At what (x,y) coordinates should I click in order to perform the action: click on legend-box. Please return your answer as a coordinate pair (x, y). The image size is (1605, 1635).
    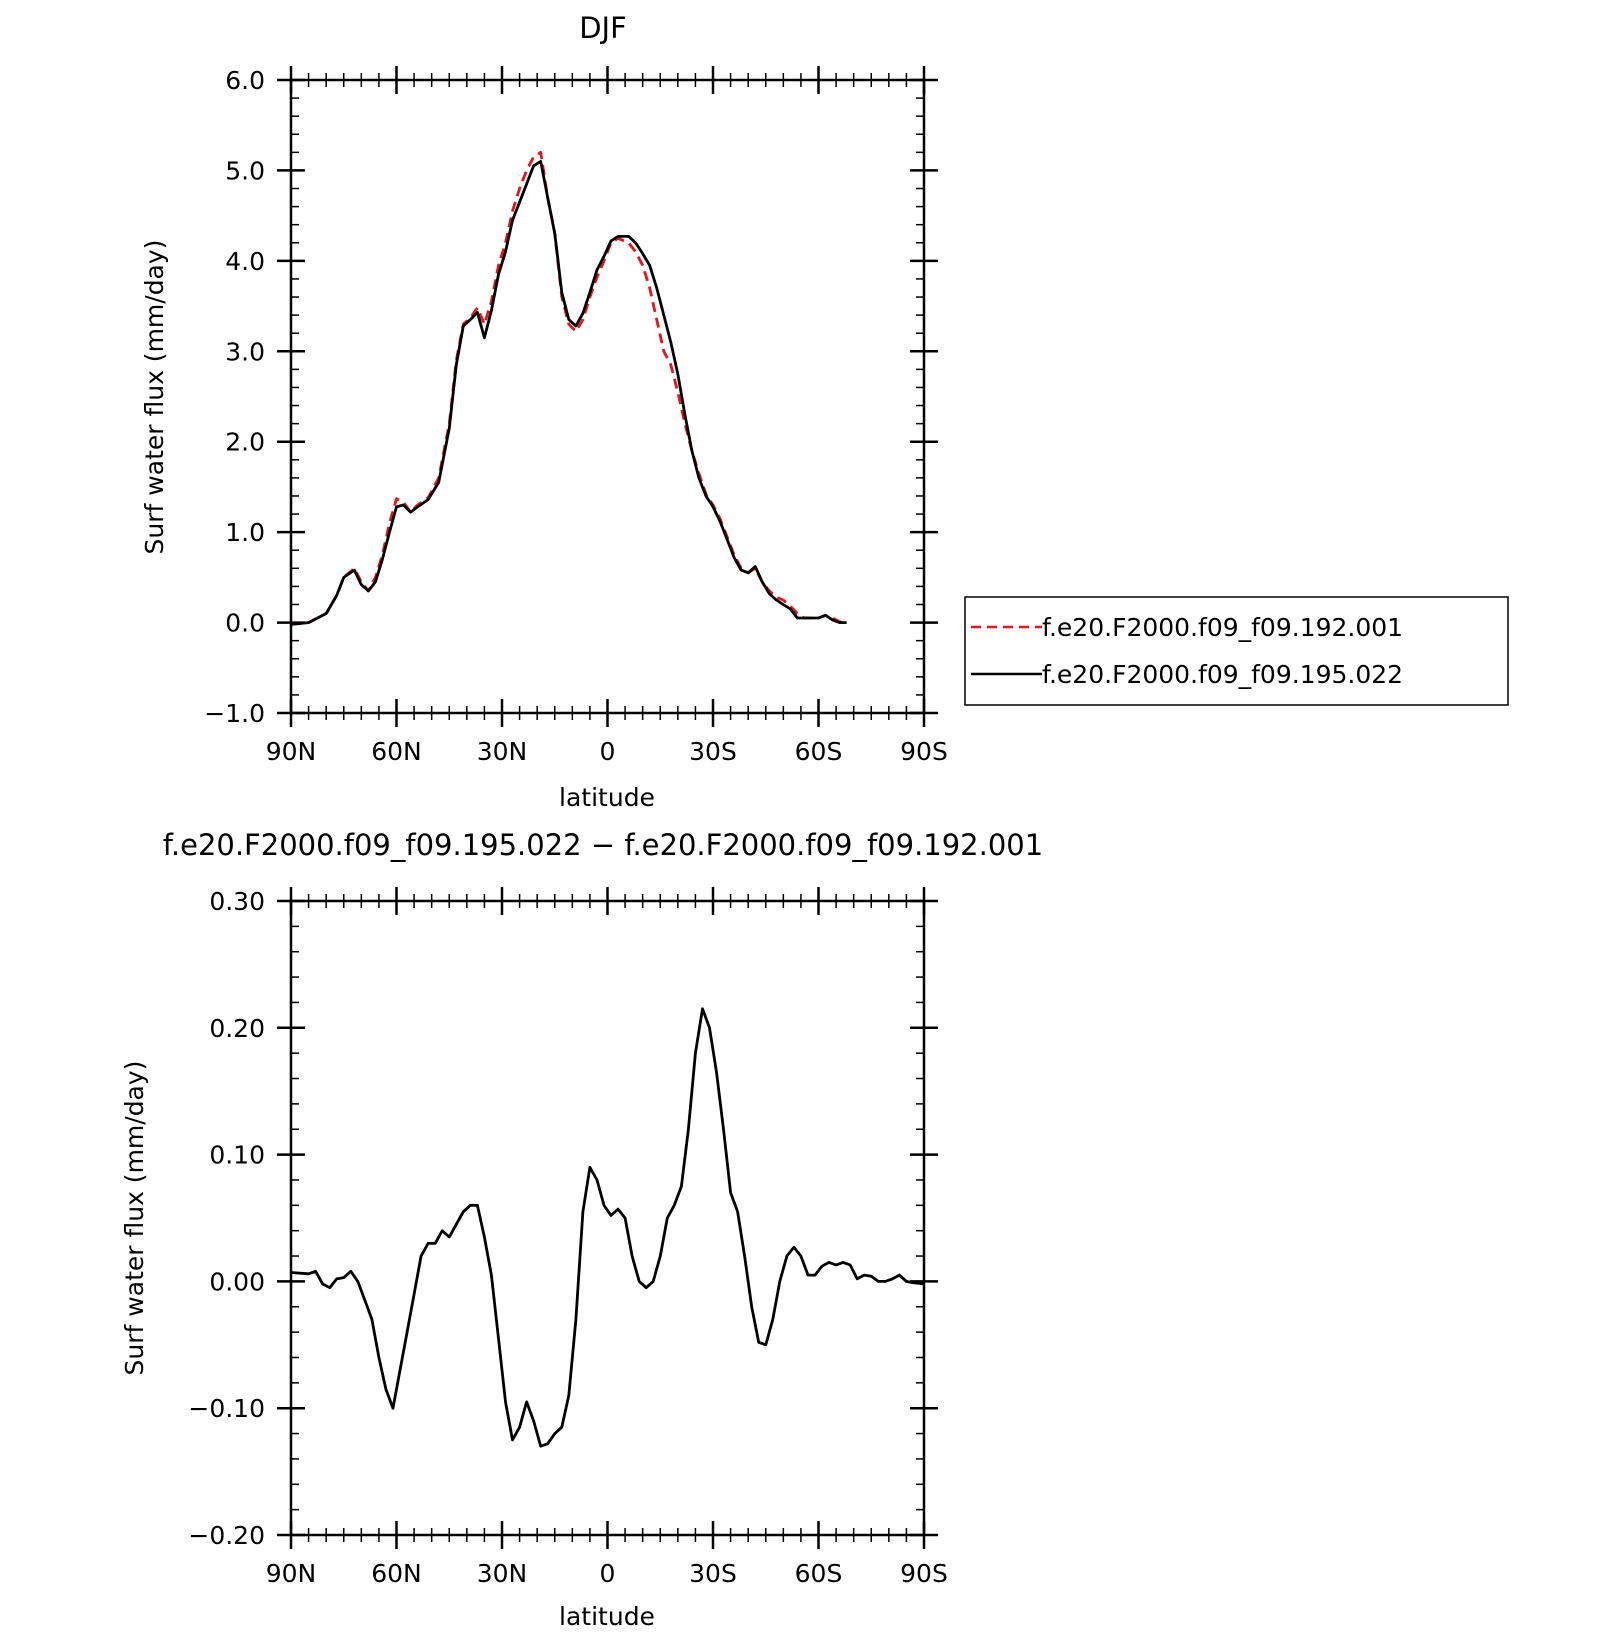
    Looking at the image, I should click on (1236, 651).